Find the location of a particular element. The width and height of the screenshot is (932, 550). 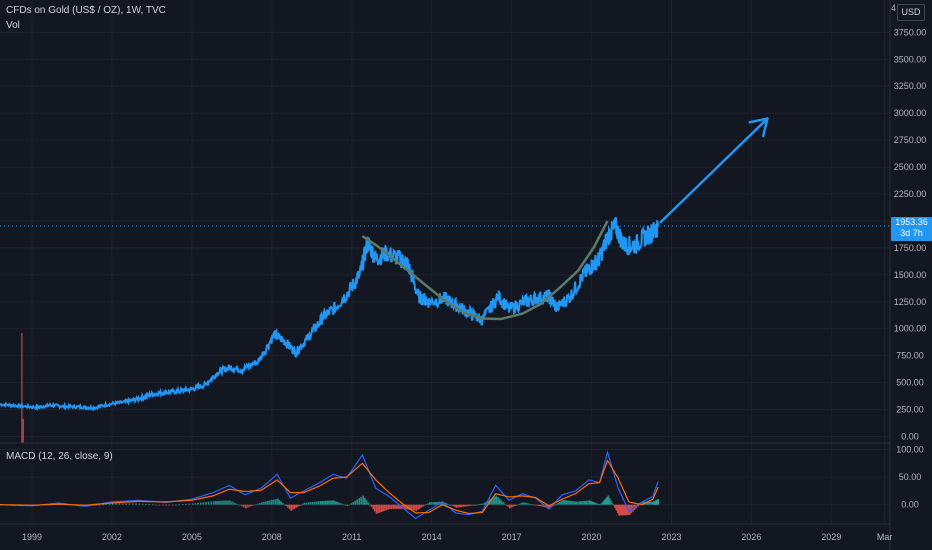

macd-label: MACD (12, 26, close, 9) is located at coordinates (59, 456).